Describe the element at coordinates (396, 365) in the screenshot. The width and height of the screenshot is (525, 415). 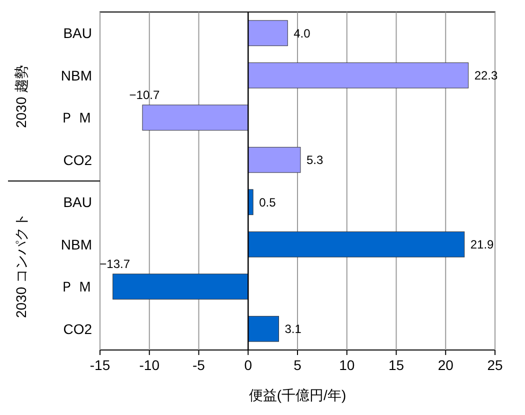
I see `x-tick-label: 15` at that location.